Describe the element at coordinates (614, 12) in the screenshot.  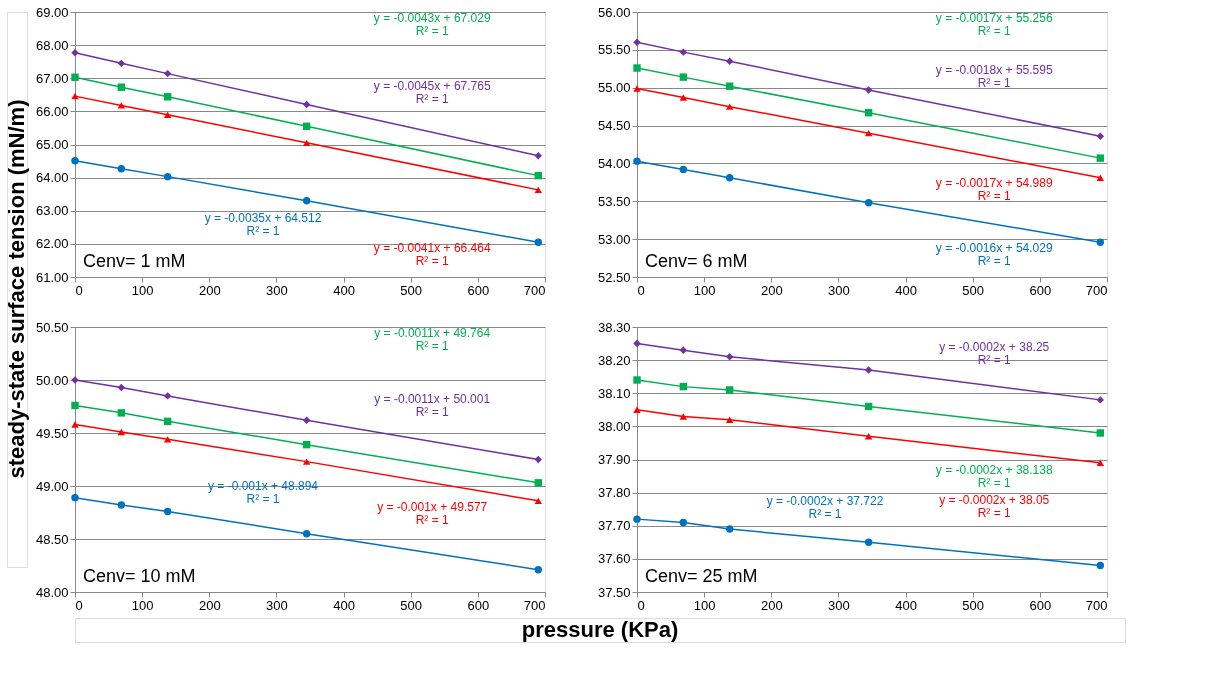
I see `y-tick-label: 56.00` at that location.